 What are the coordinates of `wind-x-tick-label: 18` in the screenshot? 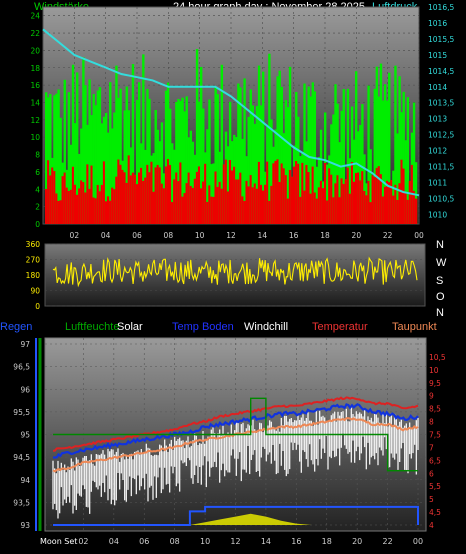 It's located at (325, 235).